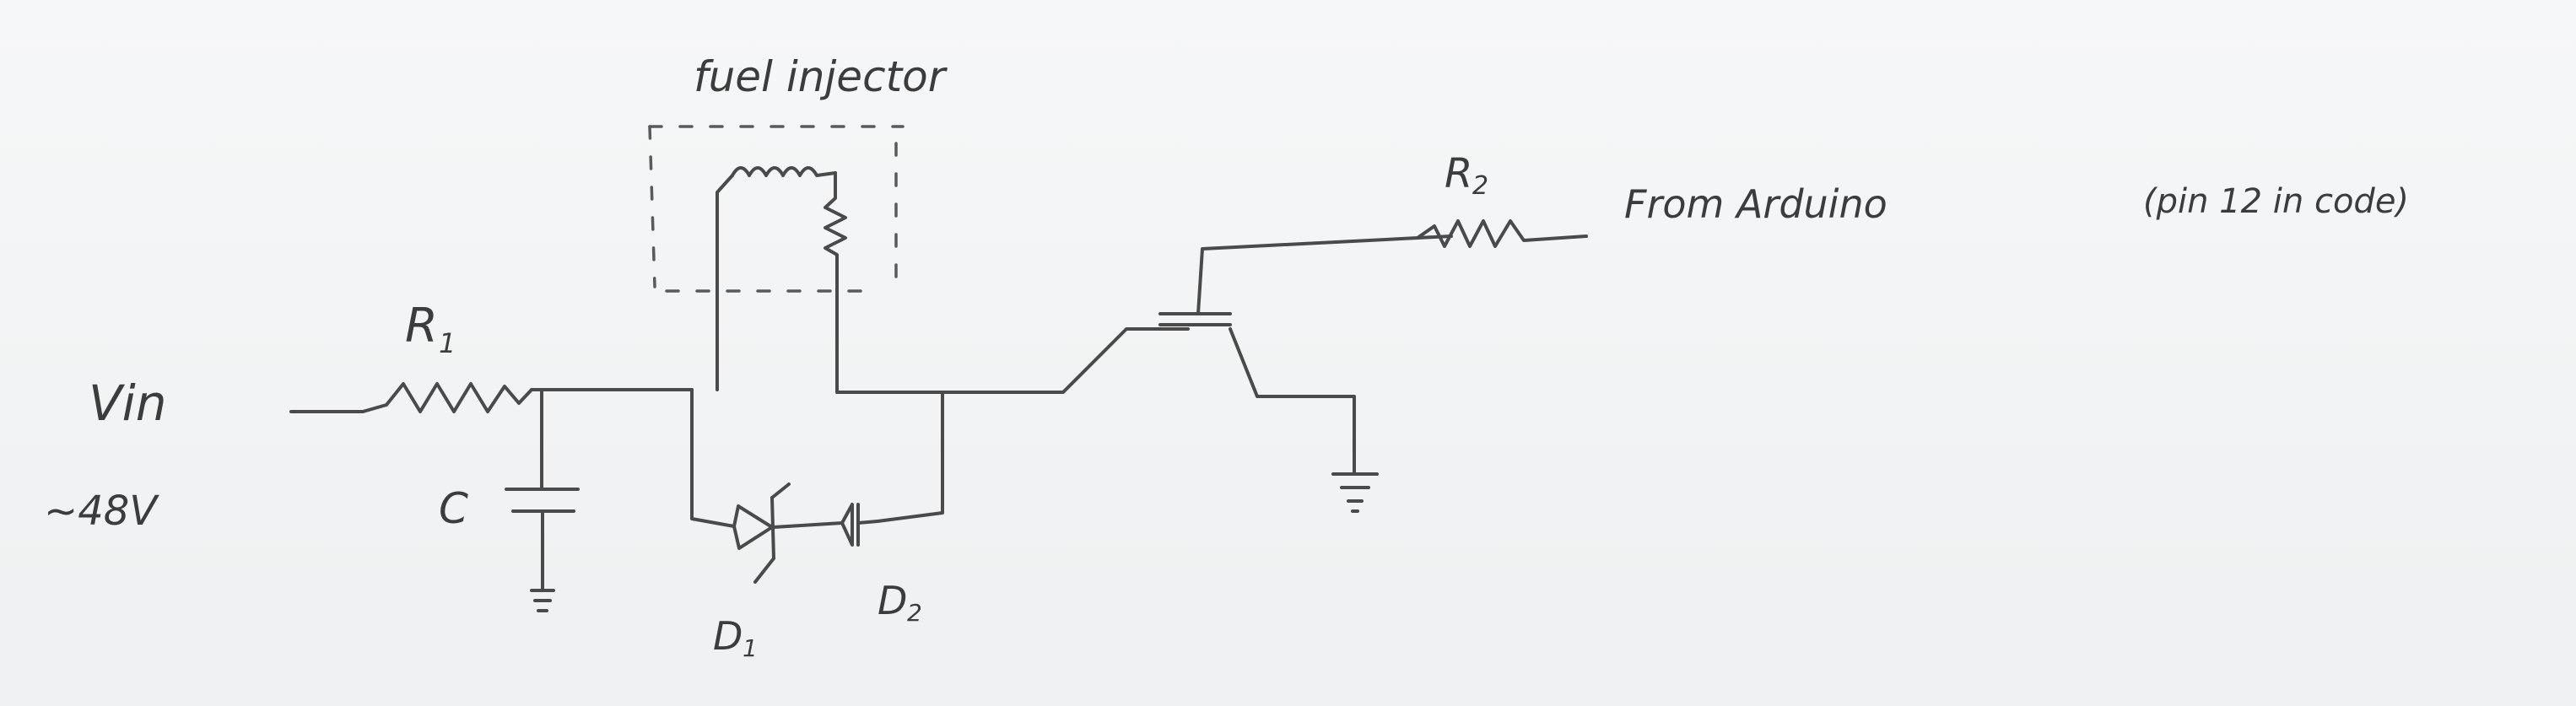  What do you see at coordinates (915, 613) in the screenshot?
I see `d2-subscript: 2` at bounding box center [915, 613].